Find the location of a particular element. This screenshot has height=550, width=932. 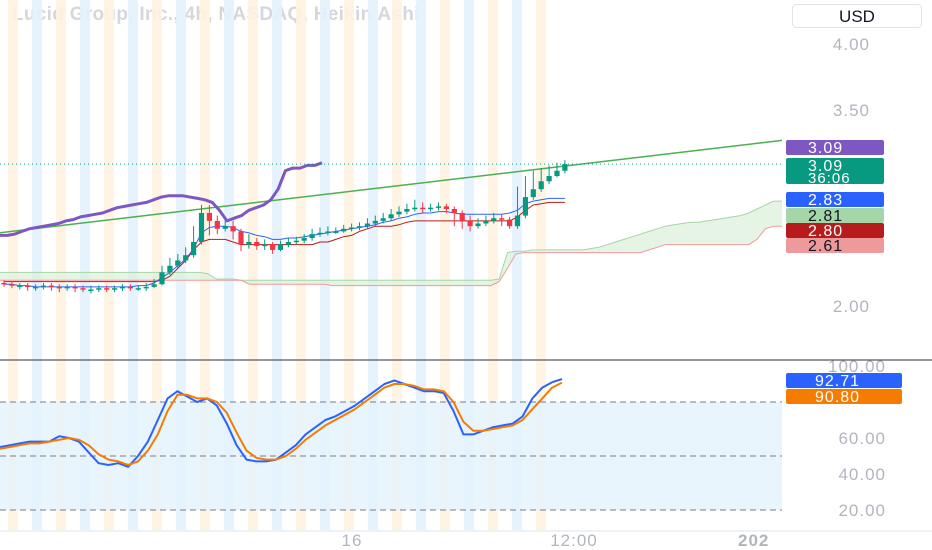

countdown-label-text: 36:06 is located at coordinates (829, 178).